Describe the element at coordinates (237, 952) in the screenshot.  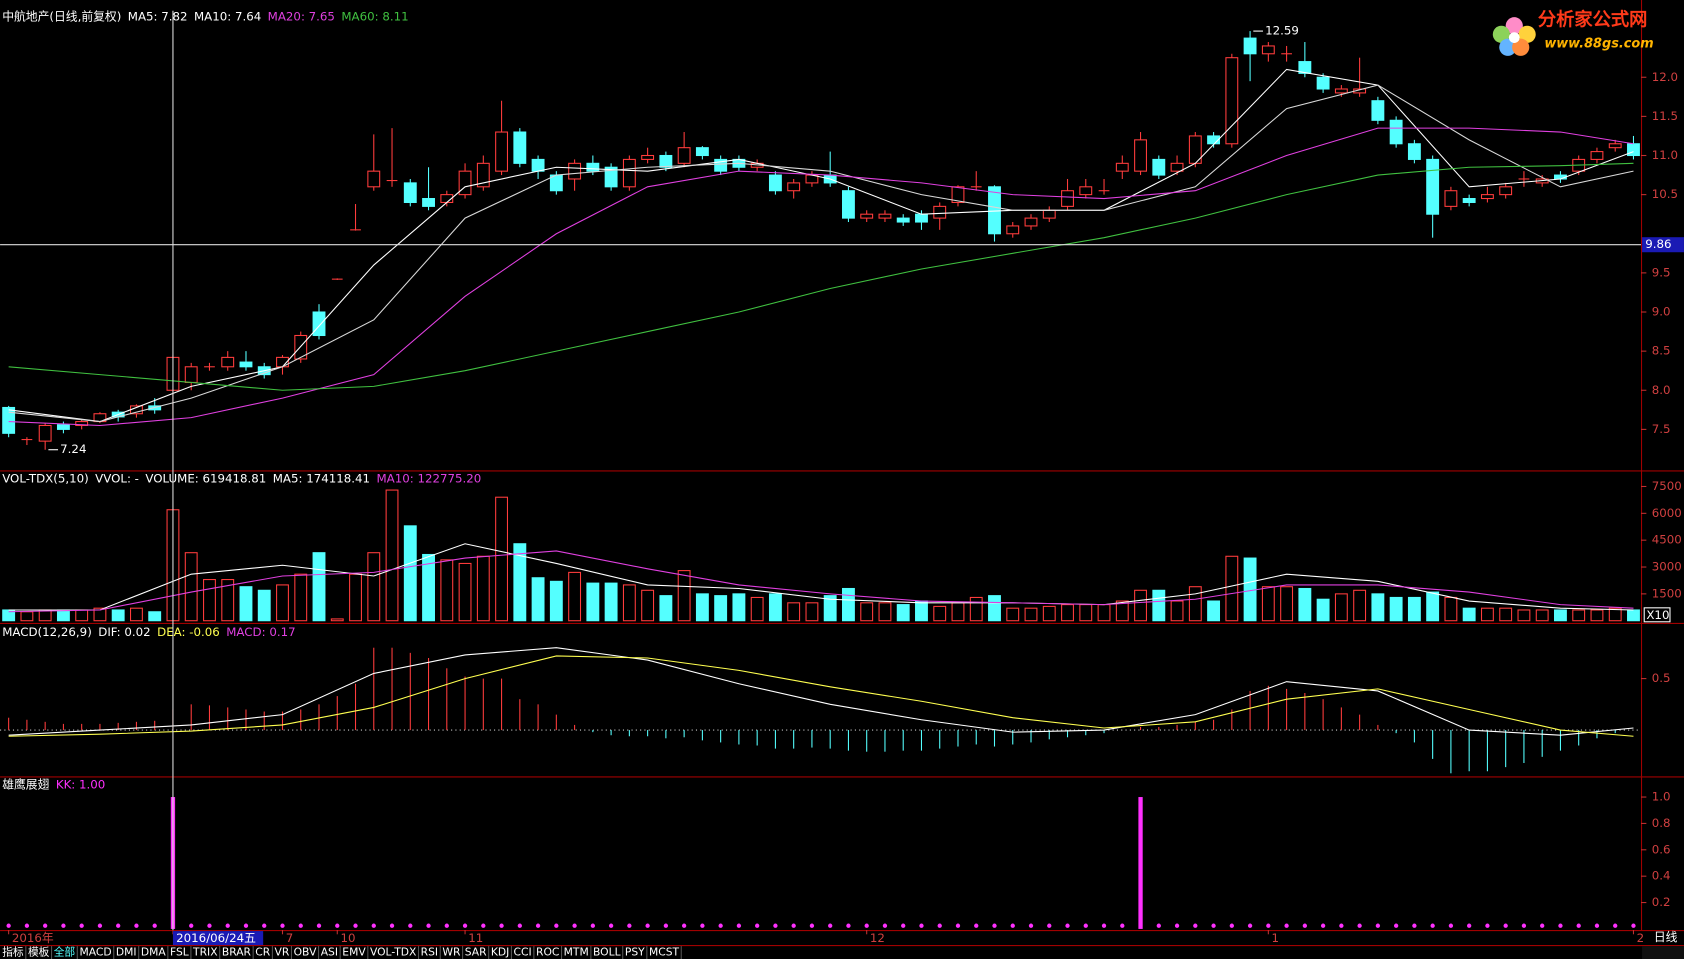
I see `indicator-tab: BRAR` at that location.